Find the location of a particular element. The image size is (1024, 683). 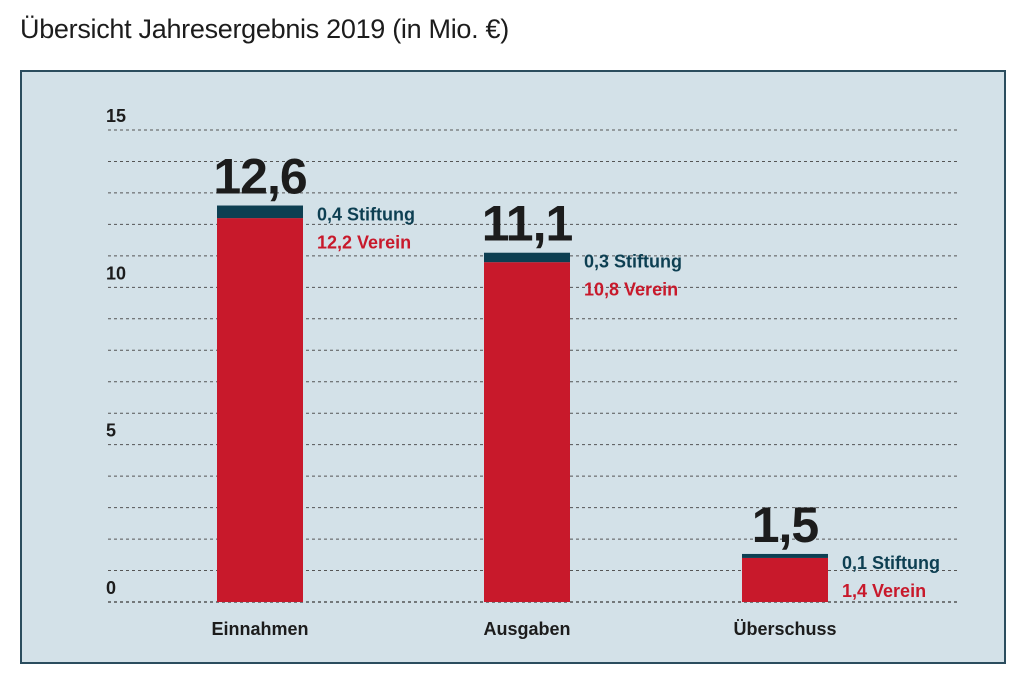

stiftung-value-label: 0,4 Stiftung is located at coordinates (366, 215).